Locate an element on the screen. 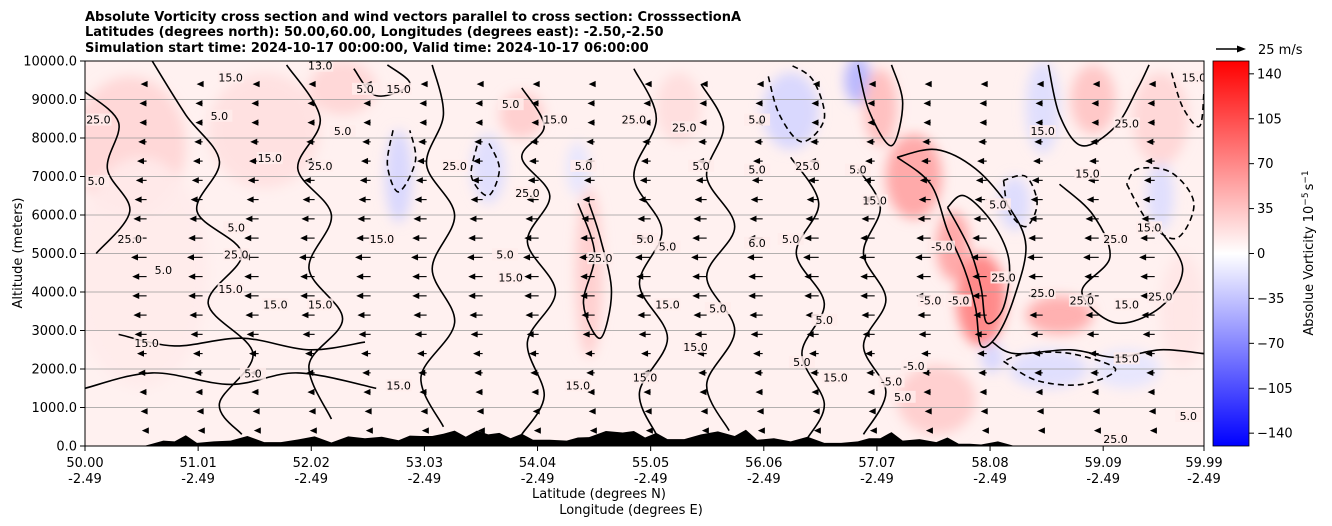 This screenshot has width=1332, height=526. y-tick-label: 5000.0 is located at coordinates (55, 254).